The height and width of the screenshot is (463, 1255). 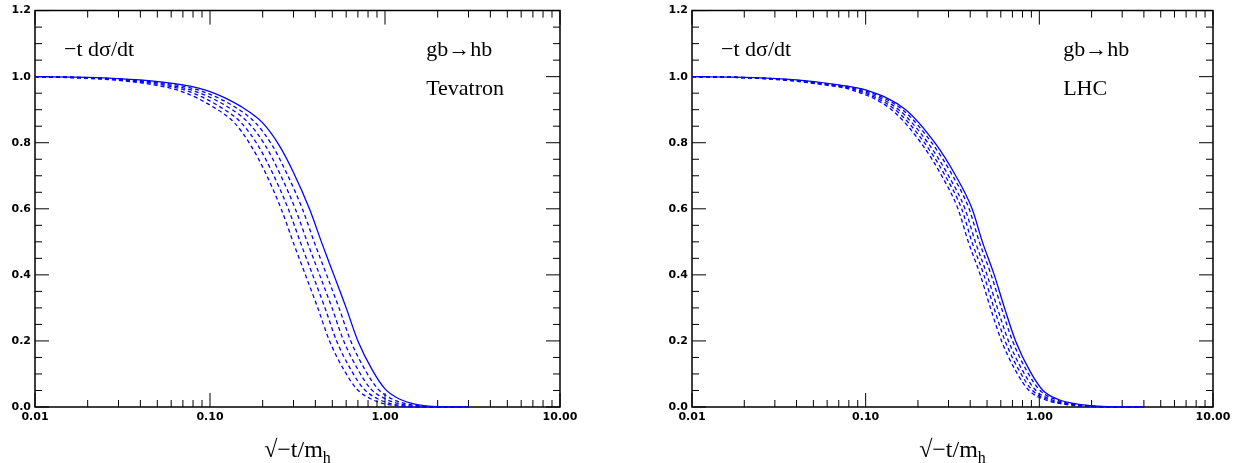 I want to click on annotation: LHC, so click(x=1085, y=87).